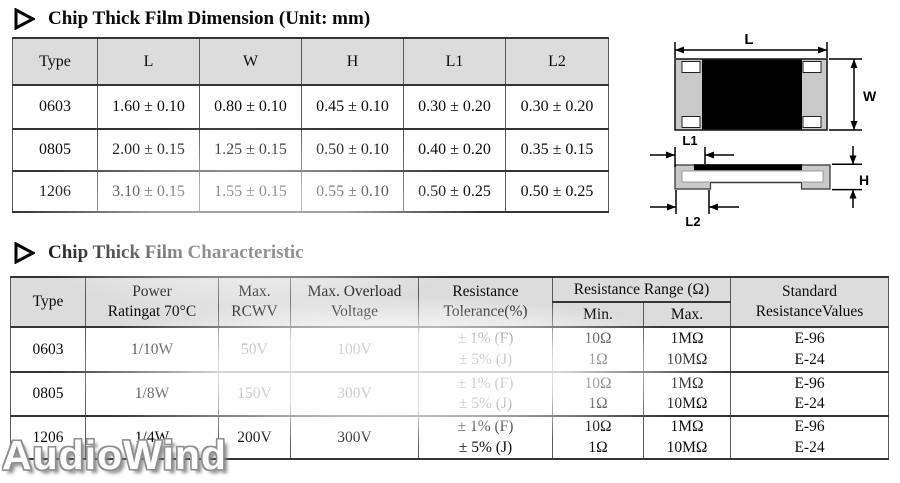  I want to click on table-header-cell: Resistance Range (Ω), so click(641, 289).